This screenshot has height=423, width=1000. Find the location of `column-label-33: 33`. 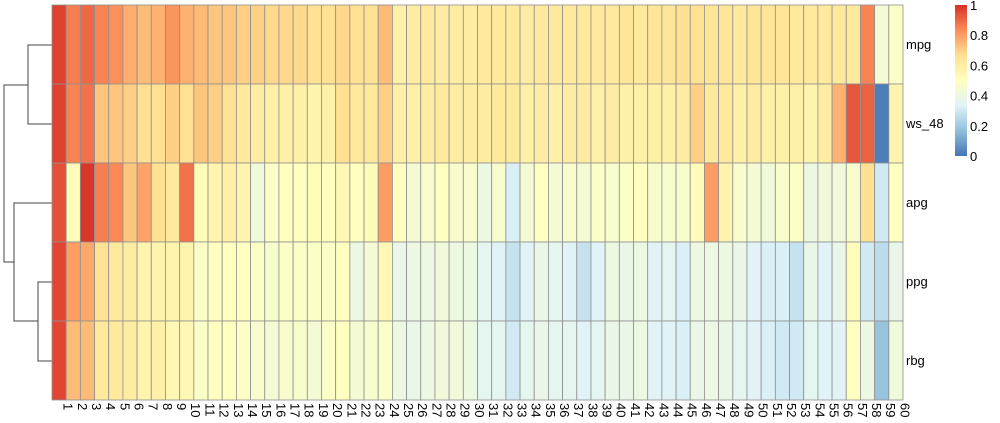

column-label-33: 33 is located at coordinates (521, 410).